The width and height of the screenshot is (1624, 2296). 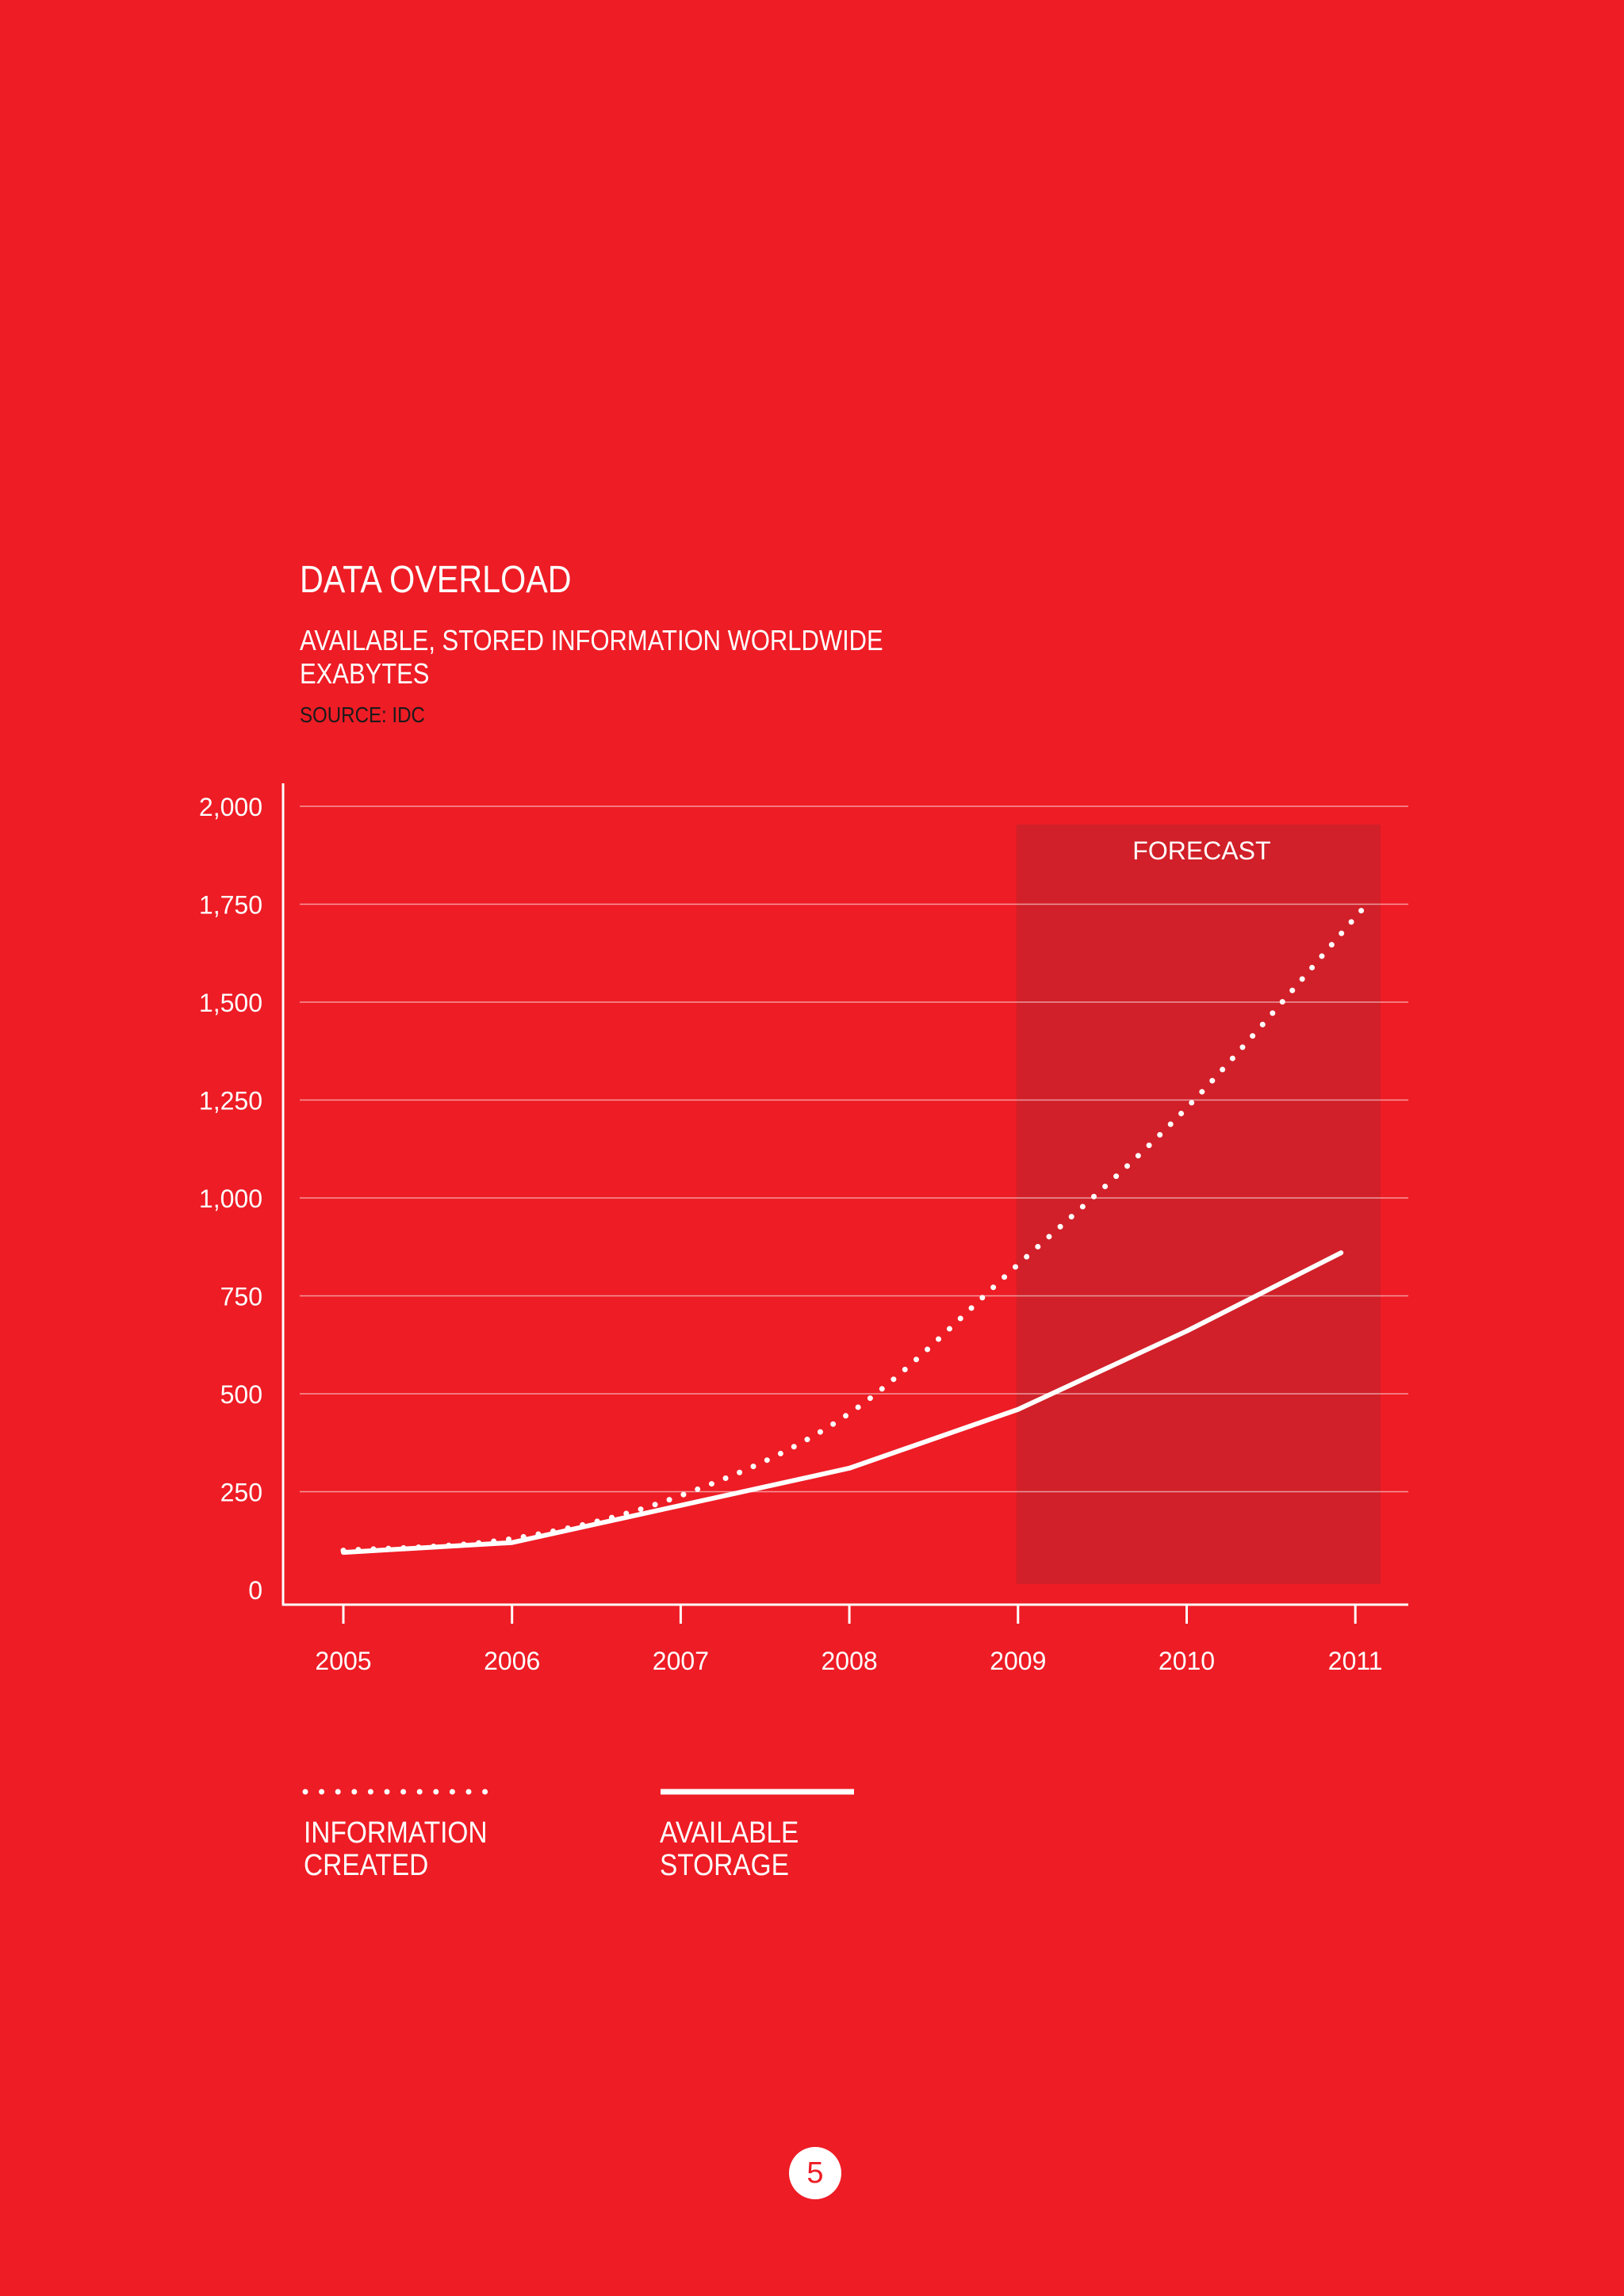 What do you see at coordinates (1019, 1410) in the screenshot?
I see `data-point-available-storage-2009` at bounding box center [1019, 1410].